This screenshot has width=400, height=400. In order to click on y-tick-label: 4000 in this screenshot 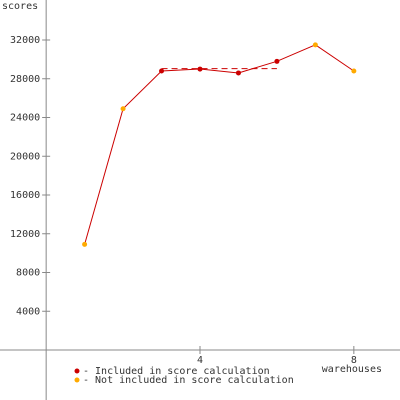, I will do `click(28, 311)`.